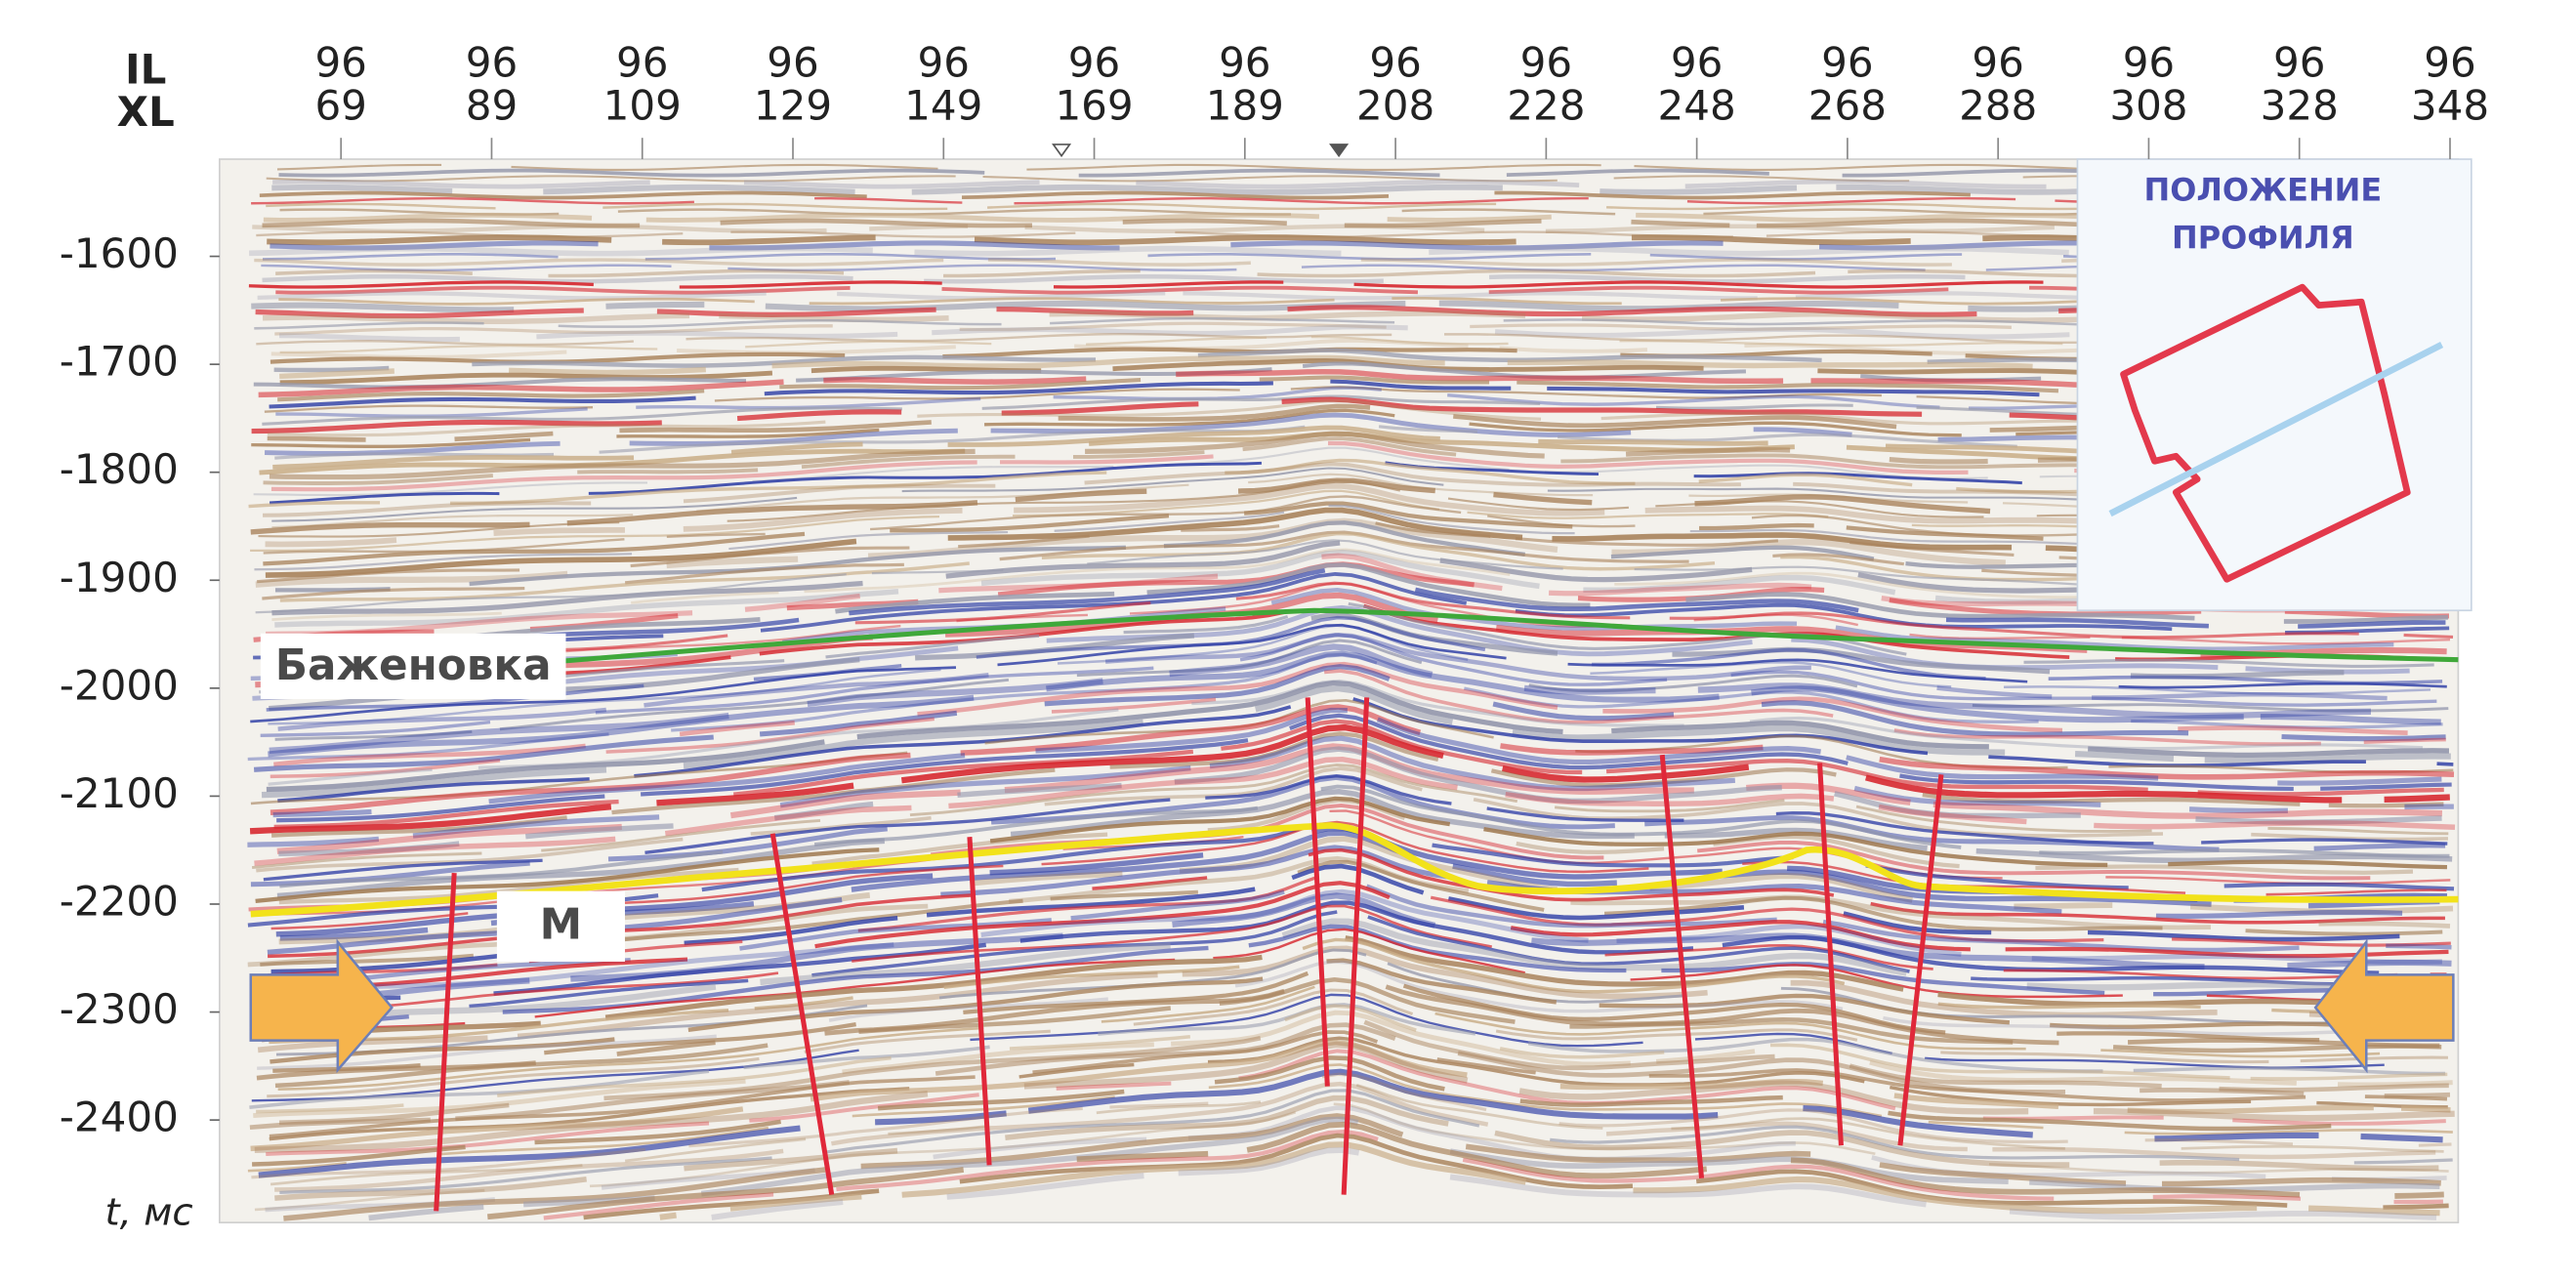 The height and width of the screenshot is (1280, 2576). What do you see at coordinates (1546, 105) in the screenshot?
I see `x-tick-label: 228` at bounding box center [1546, 105].